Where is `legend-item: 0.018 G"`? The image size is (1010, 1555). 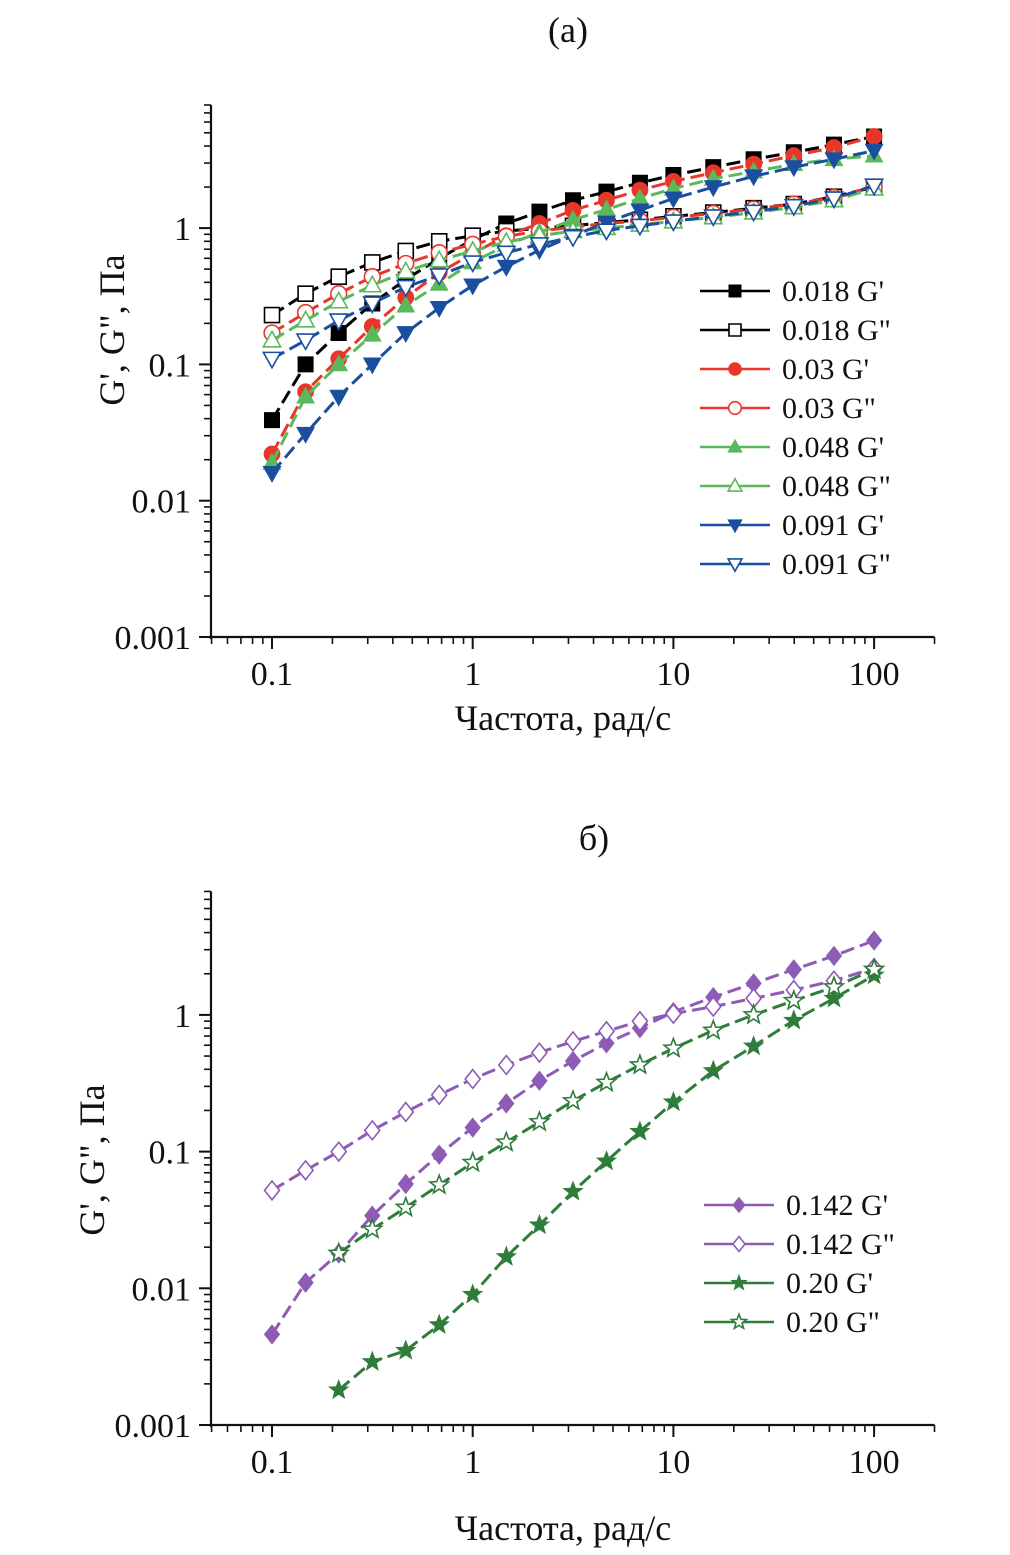
legend-item: 0.018 G" is located at coordinates (795, 330).